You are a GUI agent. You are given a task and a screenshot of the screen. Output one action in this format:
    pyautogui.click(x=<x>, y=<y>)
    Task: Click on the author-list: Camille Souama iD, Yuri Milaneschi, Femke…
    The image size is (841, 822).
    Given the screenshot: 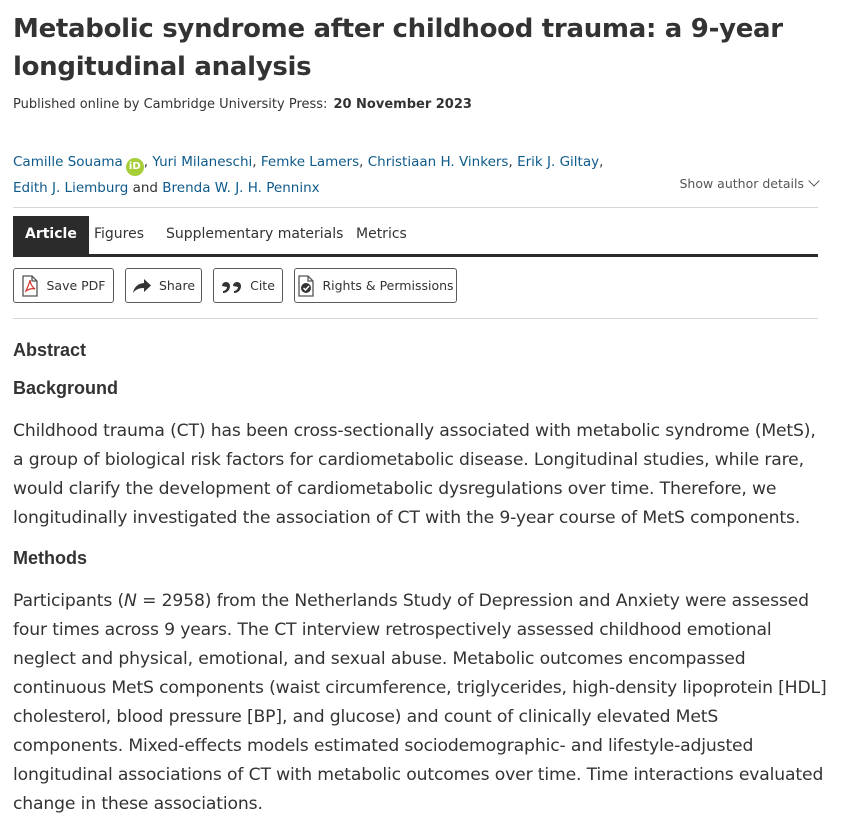 What is the action you would take?
    pyautogui.click(x=308, y=175)
    